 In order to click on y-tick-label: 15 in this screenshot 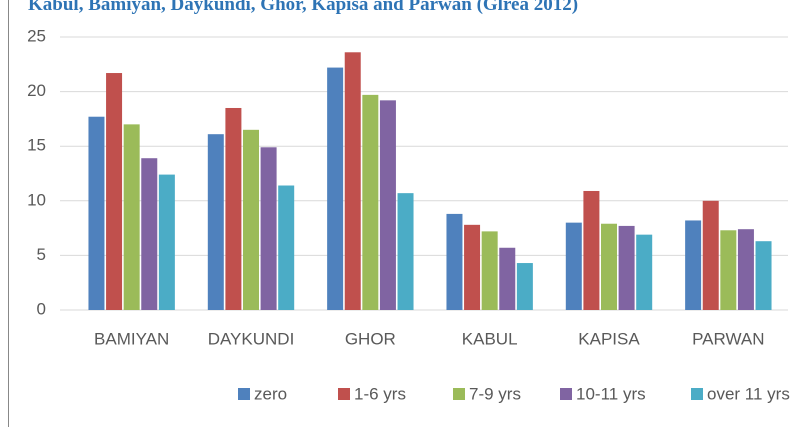, I will do `click(36, 145)`.